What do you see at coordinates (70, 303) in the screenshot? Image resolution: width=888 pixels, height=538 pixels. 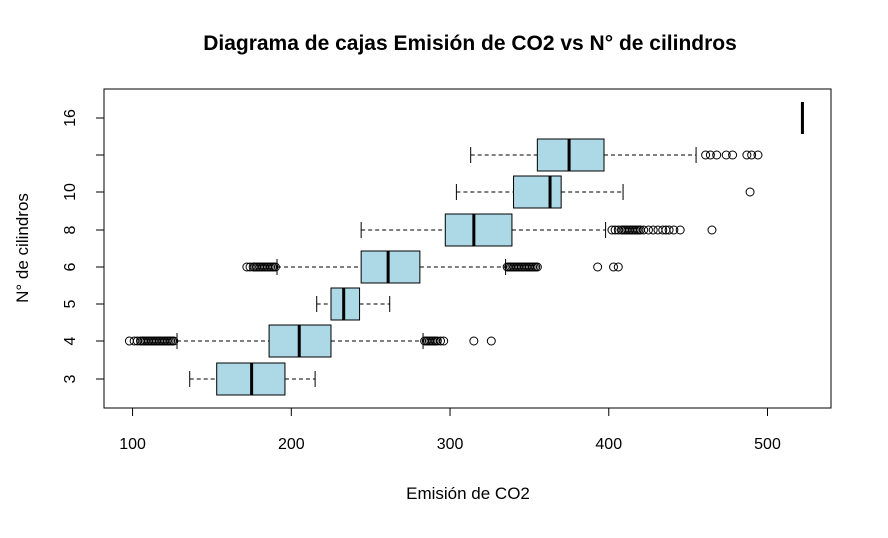 I see `y-tick-label: 5` at bounding box center [70, 303].